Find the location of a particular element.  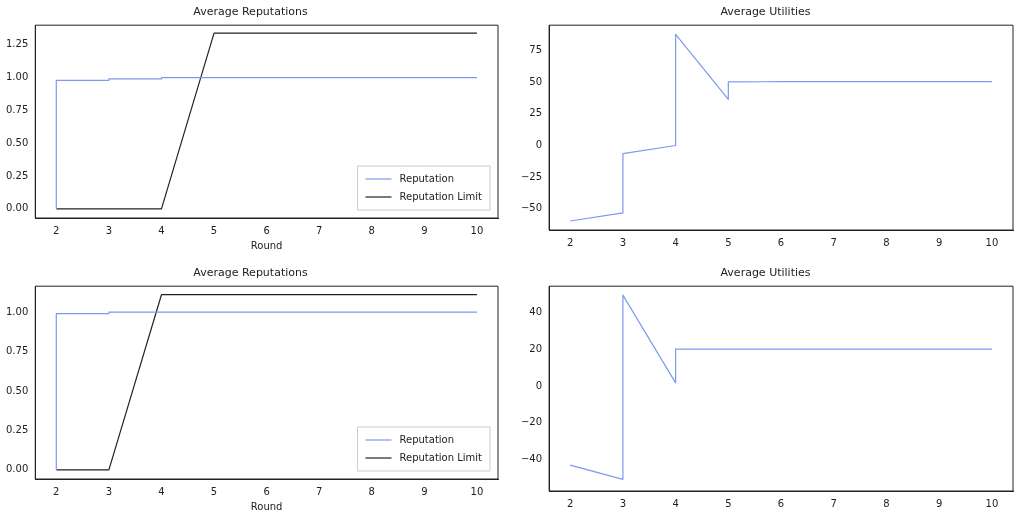

y-tick-label: −25 is located at coordinates (531, 176).